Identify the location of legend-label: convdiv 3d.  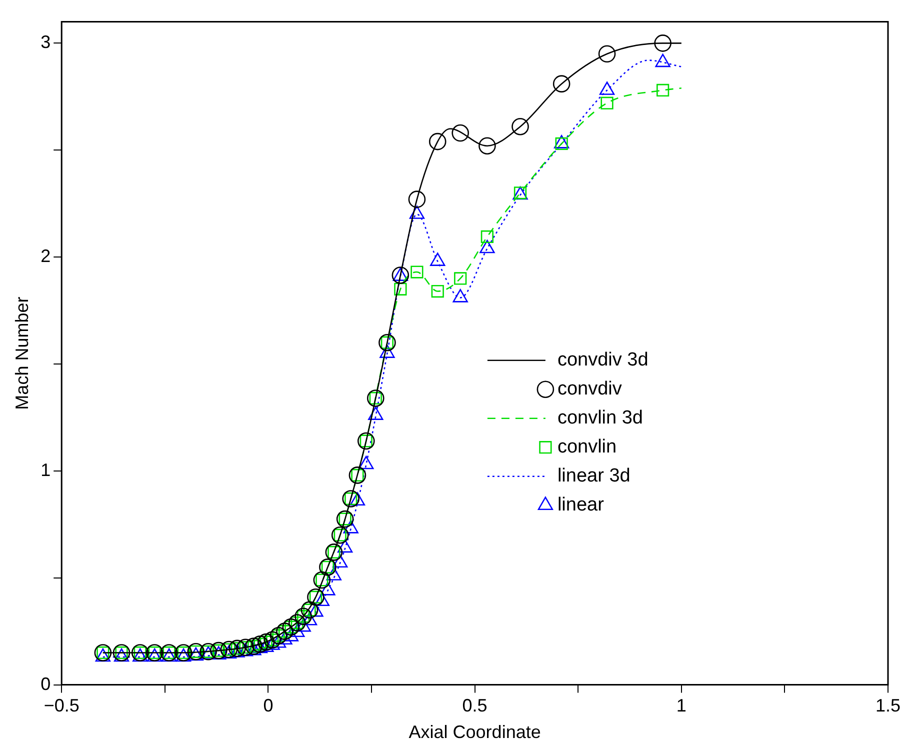
(602, 360).